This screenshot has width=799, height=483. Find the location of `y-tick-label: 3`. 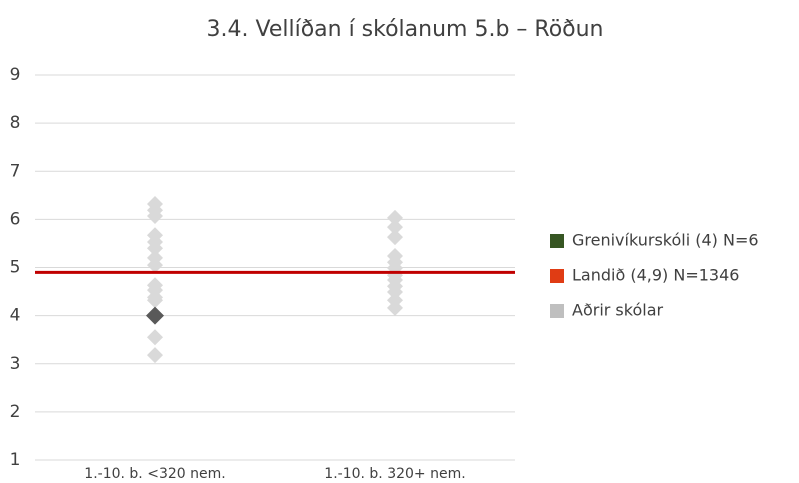

y-tick-label: 3 is located at coordinates (15, 364).